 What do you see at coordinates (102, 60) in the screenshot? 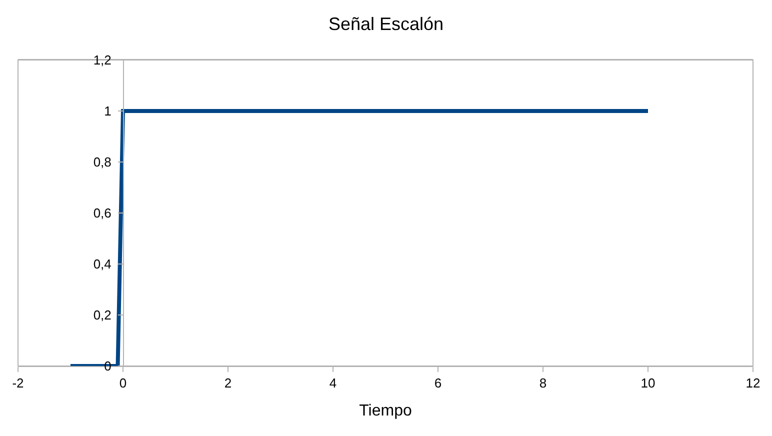
I see `y-tick-label: 1,2` at bounding box center [102, 60].